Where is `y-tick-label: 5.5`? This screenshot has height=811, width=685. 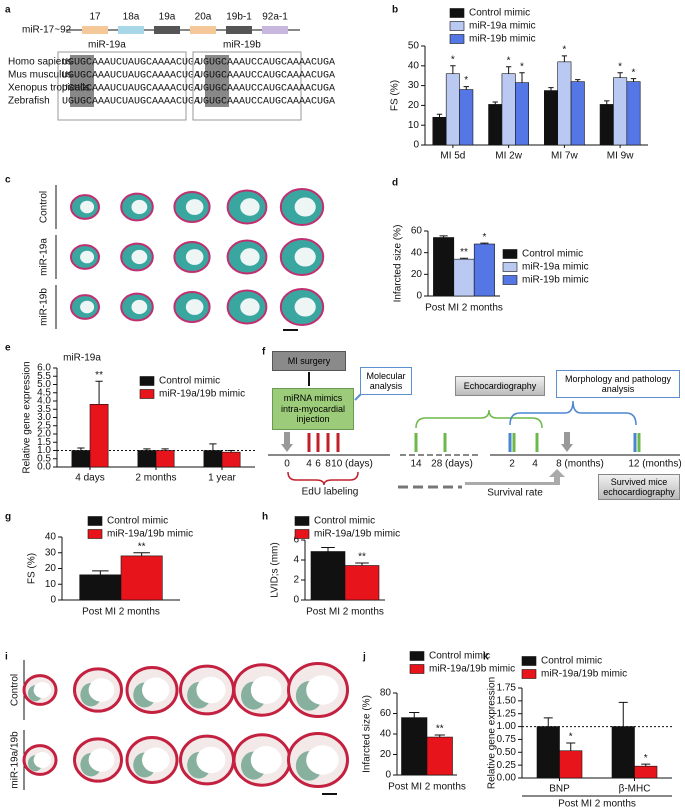 y-tick-label: 5.5 is located at coordinates (44, 376).